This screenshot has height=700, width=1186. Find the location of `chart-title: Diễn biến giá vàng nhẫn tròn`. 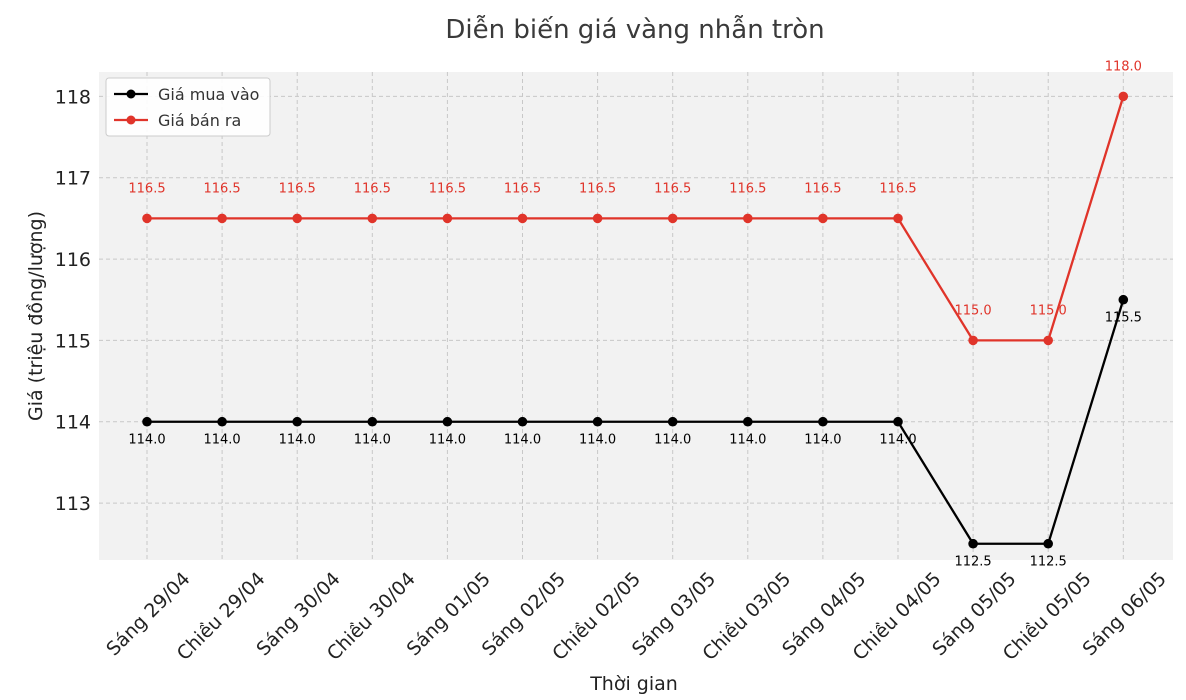

chart-title: Diễn biến giá vàng nhẫn tròn is located at coordinates (634, 29).